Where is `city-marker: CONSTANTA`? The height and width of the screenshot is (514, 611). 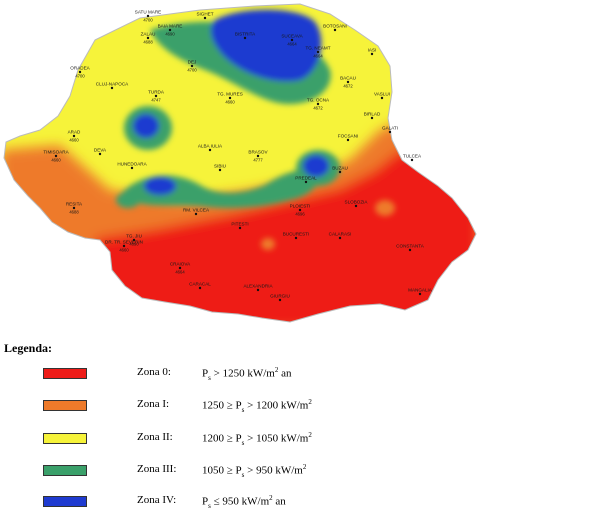 city-marker: CONSTANTA is located at coordinates (410, 248).